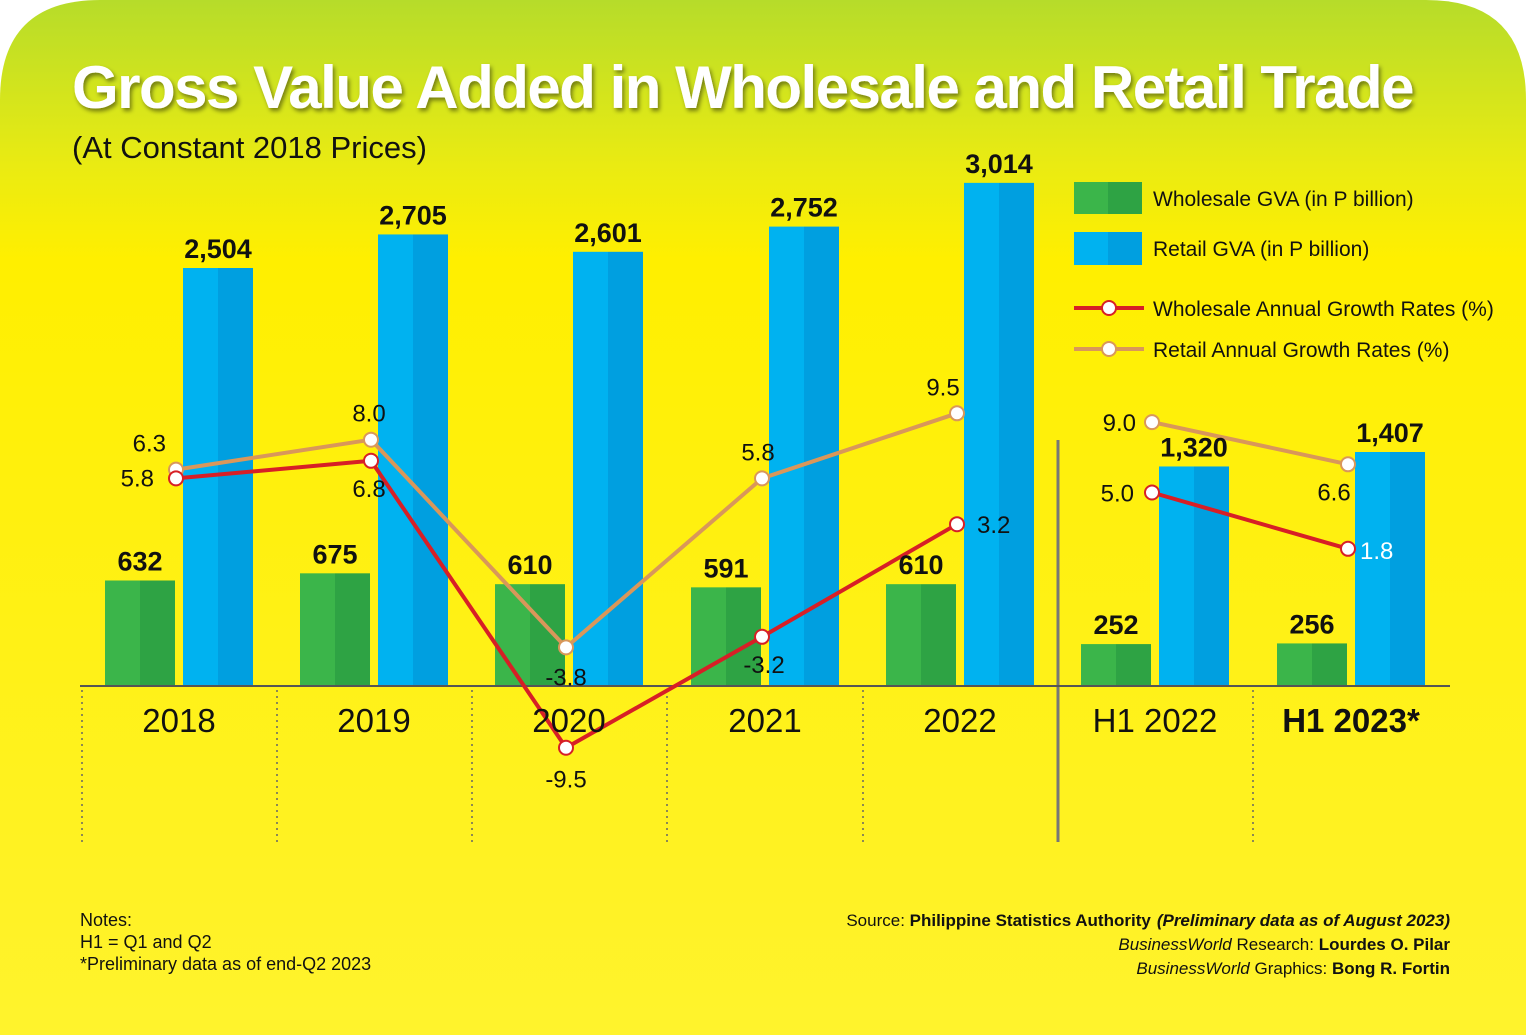 This screenshot has width=1526, height=1035. Describe the element at coordinates (218, 249) in the screenshot. I see `retail-value-label-0: 2,504` at that location.